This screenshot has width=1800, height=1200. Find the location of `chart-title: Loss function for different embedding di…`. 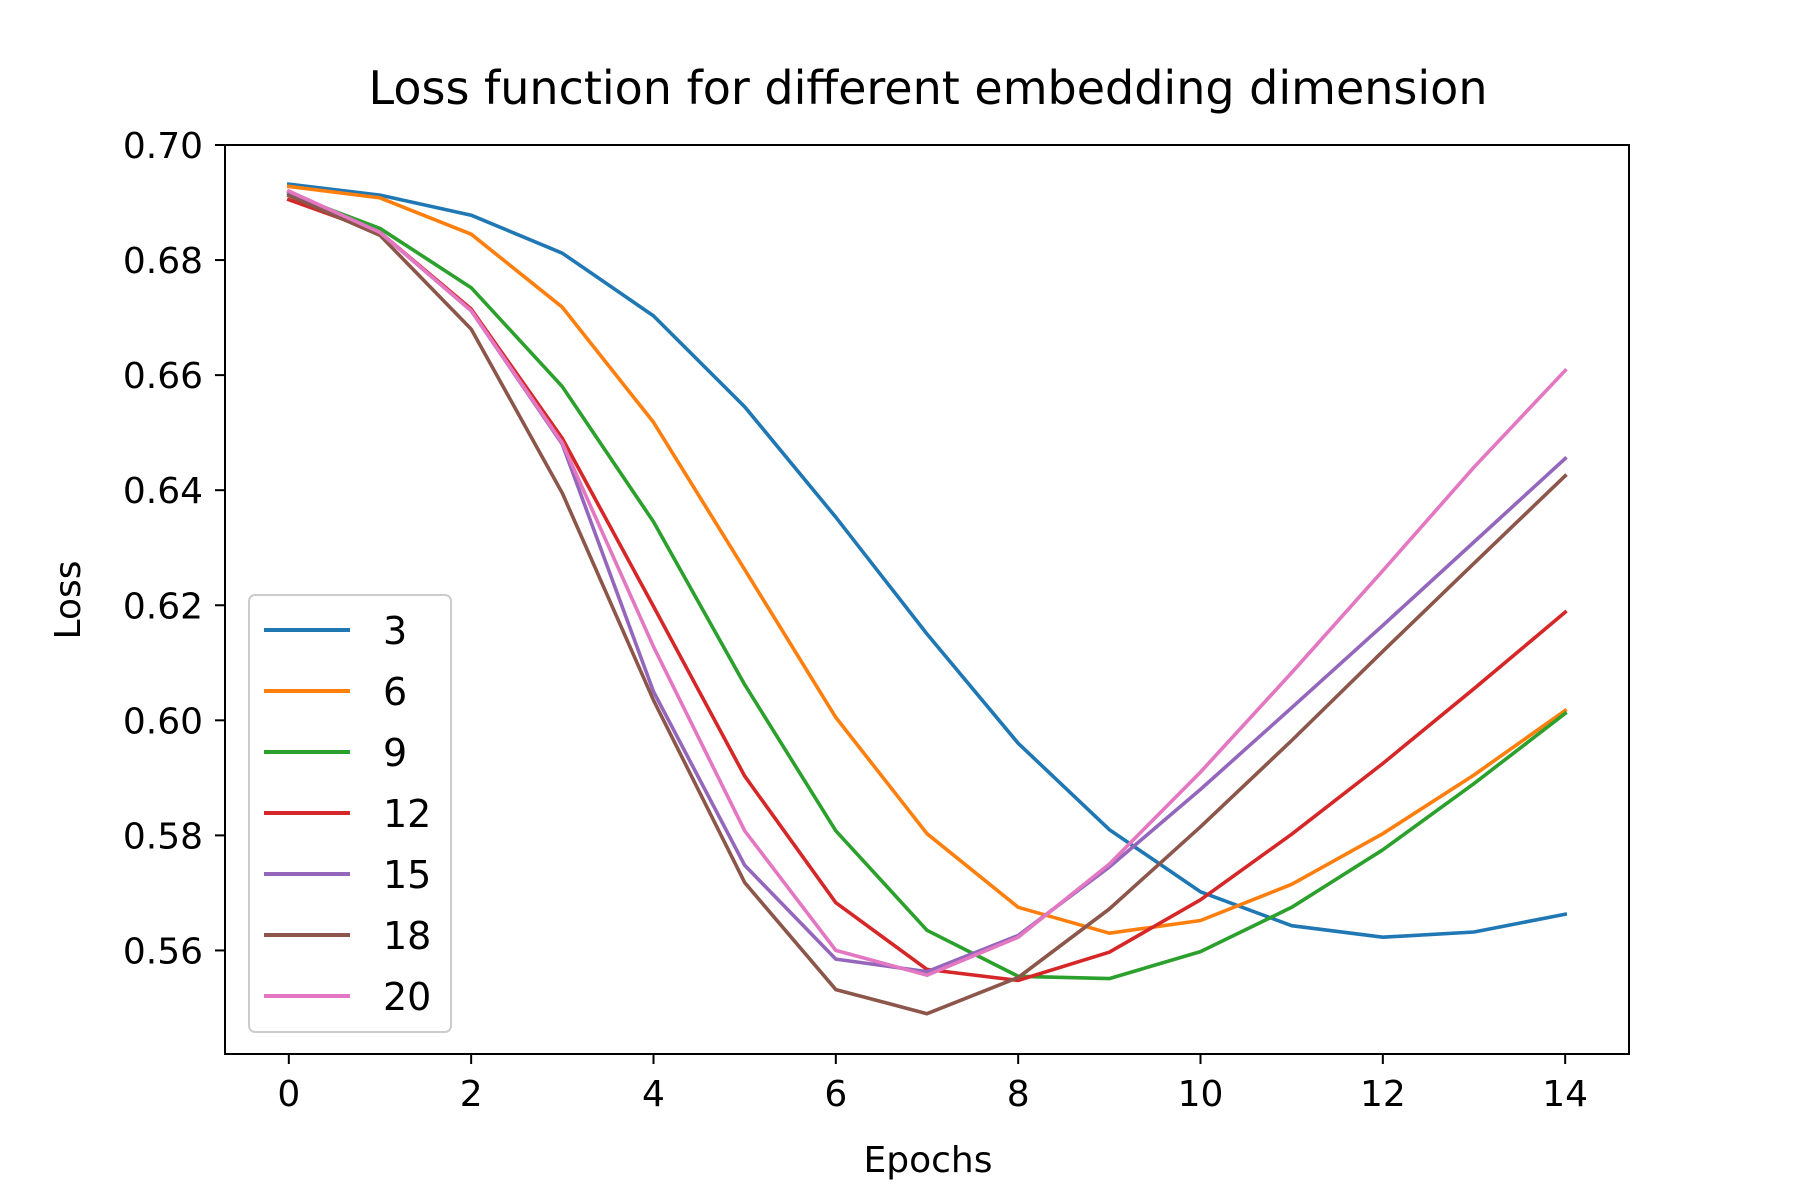

chart-title: Loss function for different embedding di… is located at coordinates (928, 88).